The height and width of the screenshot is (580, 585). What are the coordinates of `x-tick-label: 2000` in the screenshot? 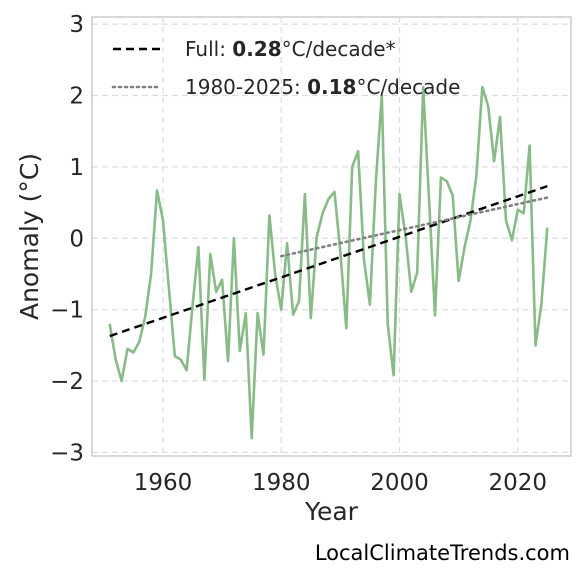 It's located at (399, 483).